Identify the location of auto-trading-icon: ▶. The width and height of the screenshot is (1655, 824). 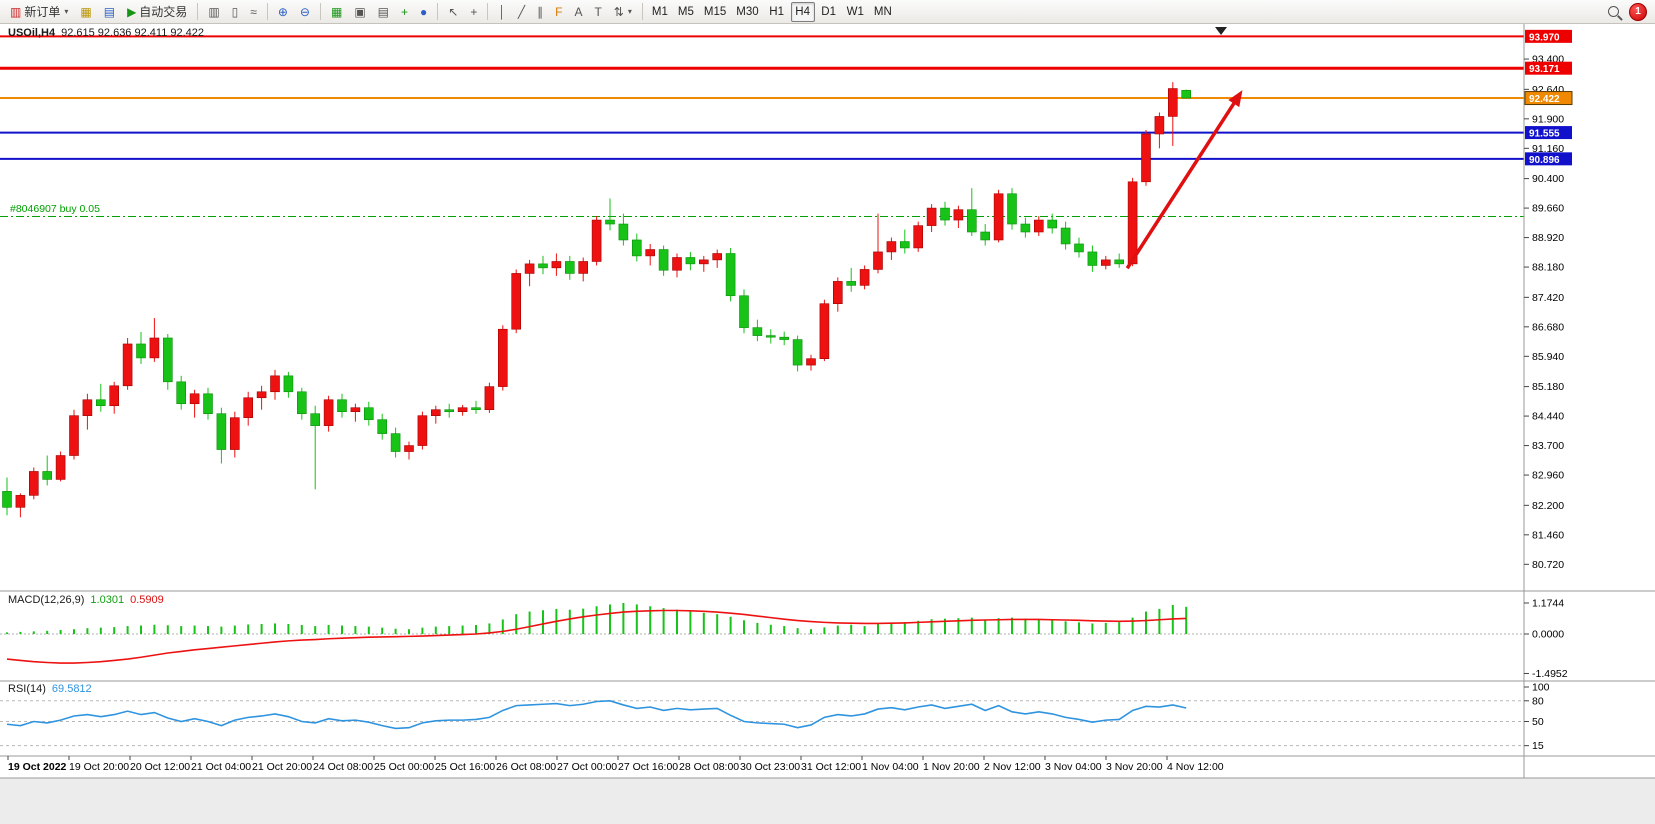
(132, 11).